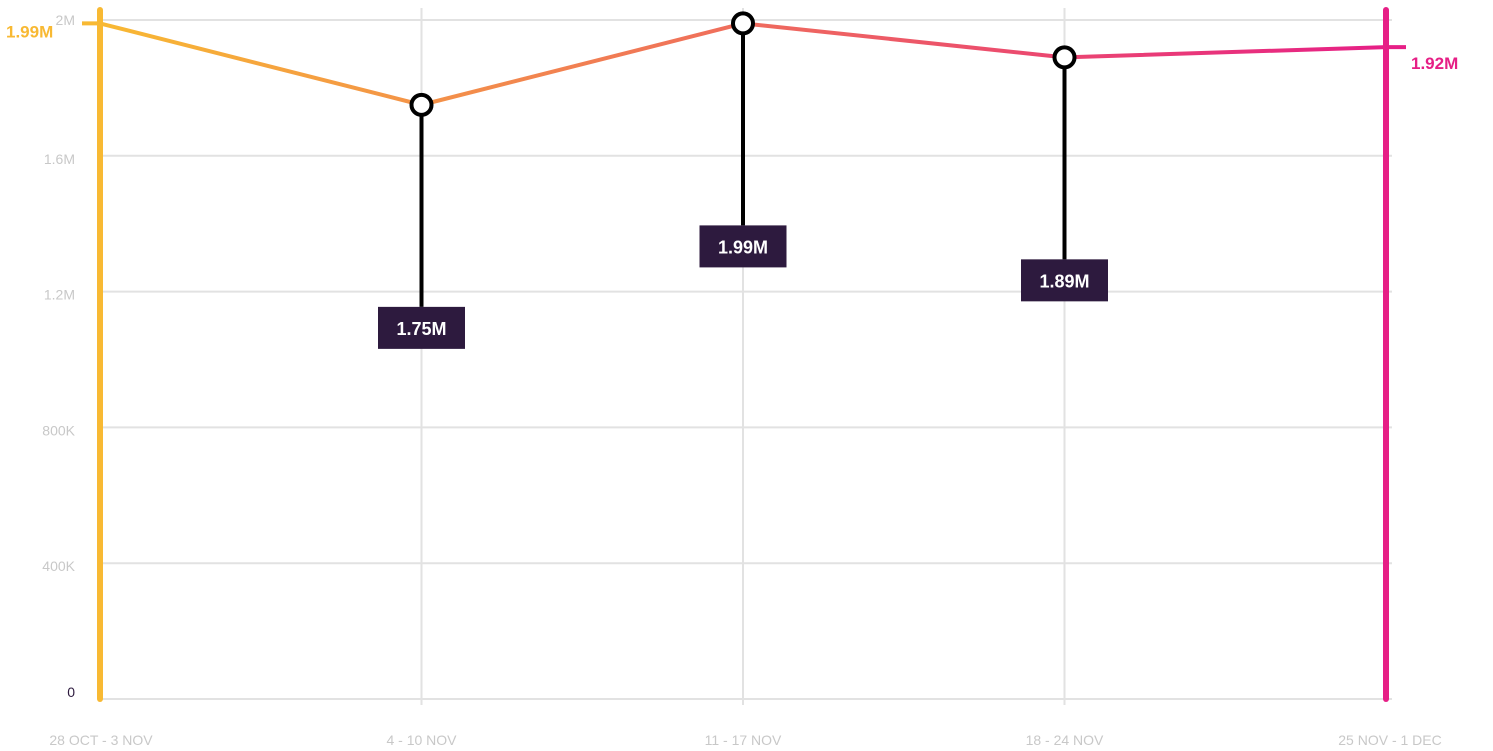  Describe the element at coordinates (743, 740) in the screenshot. I see `x-tick-label: 11 - 17 NOV` at that location.